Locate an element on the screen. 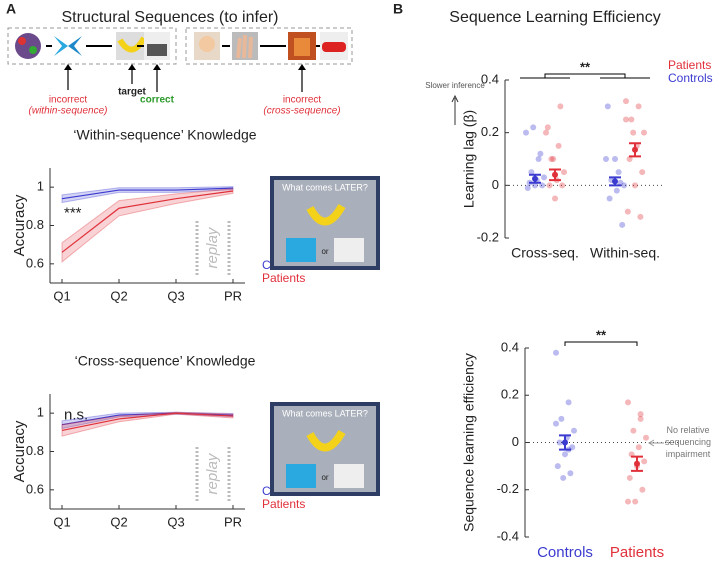  annotation: sequencing is located at coordinates (688, 442).